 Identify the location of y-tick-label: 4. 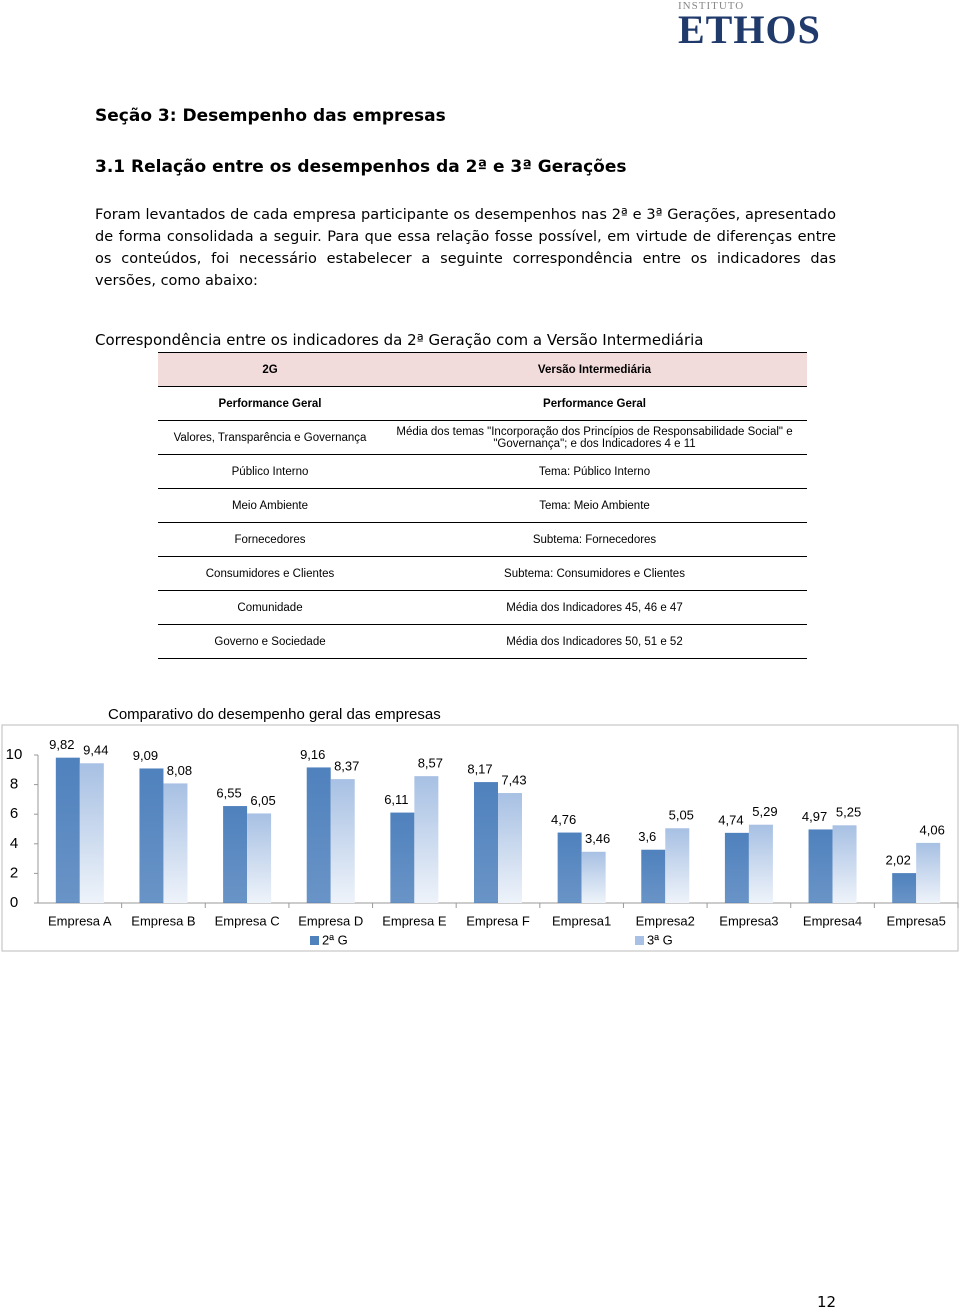
(14, 843).